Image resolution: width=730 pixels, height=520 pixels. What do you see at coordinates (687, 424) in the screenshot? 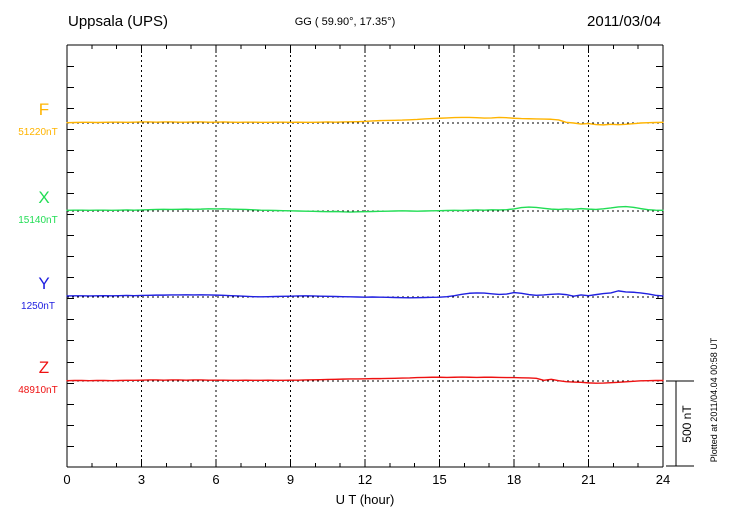
I see `scale-bar-label: 500 nT` at bounding box center [687, 424].